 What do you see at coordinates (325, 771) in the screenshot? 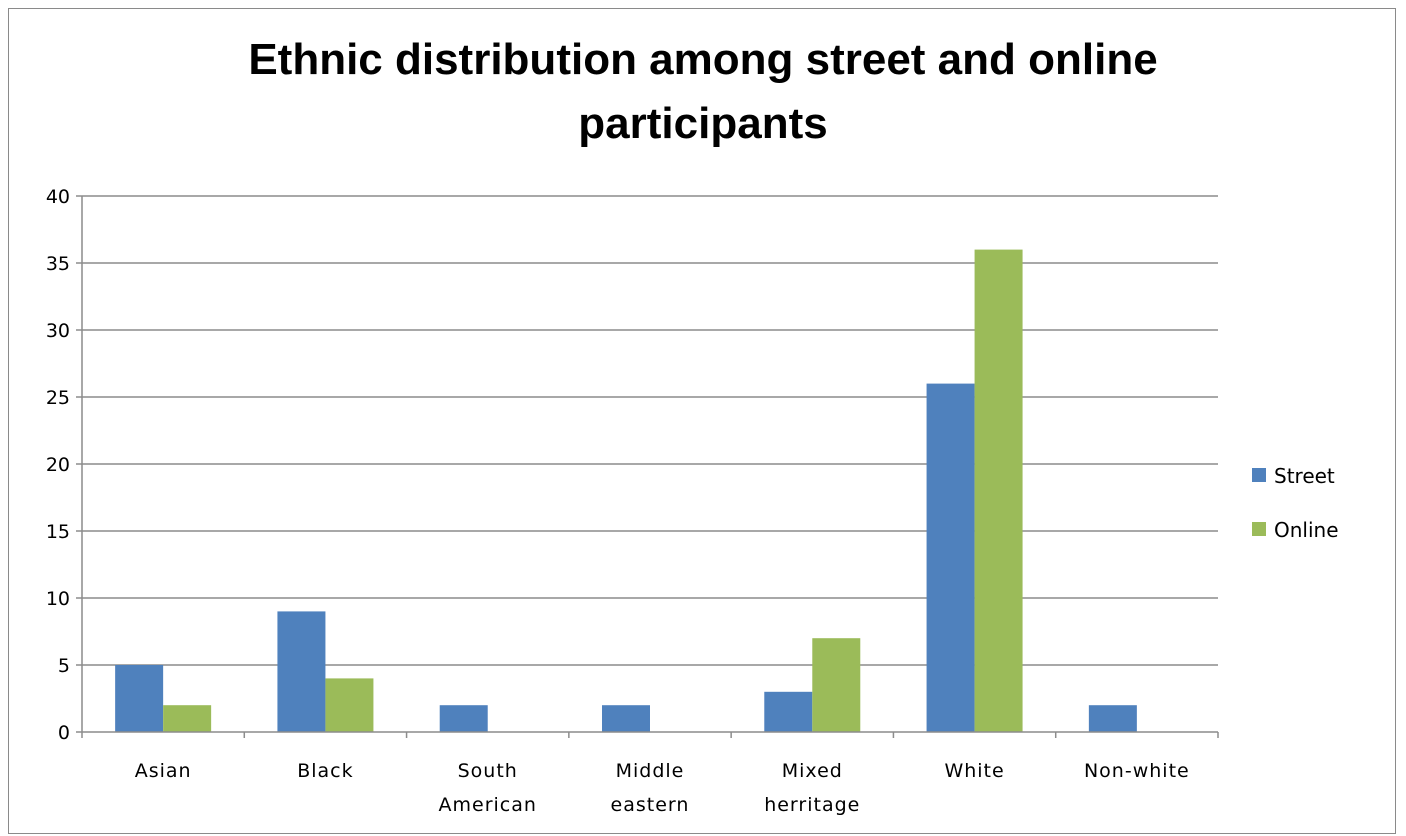
I see `x-tick-label: Black` at bounding box center [325, 771].